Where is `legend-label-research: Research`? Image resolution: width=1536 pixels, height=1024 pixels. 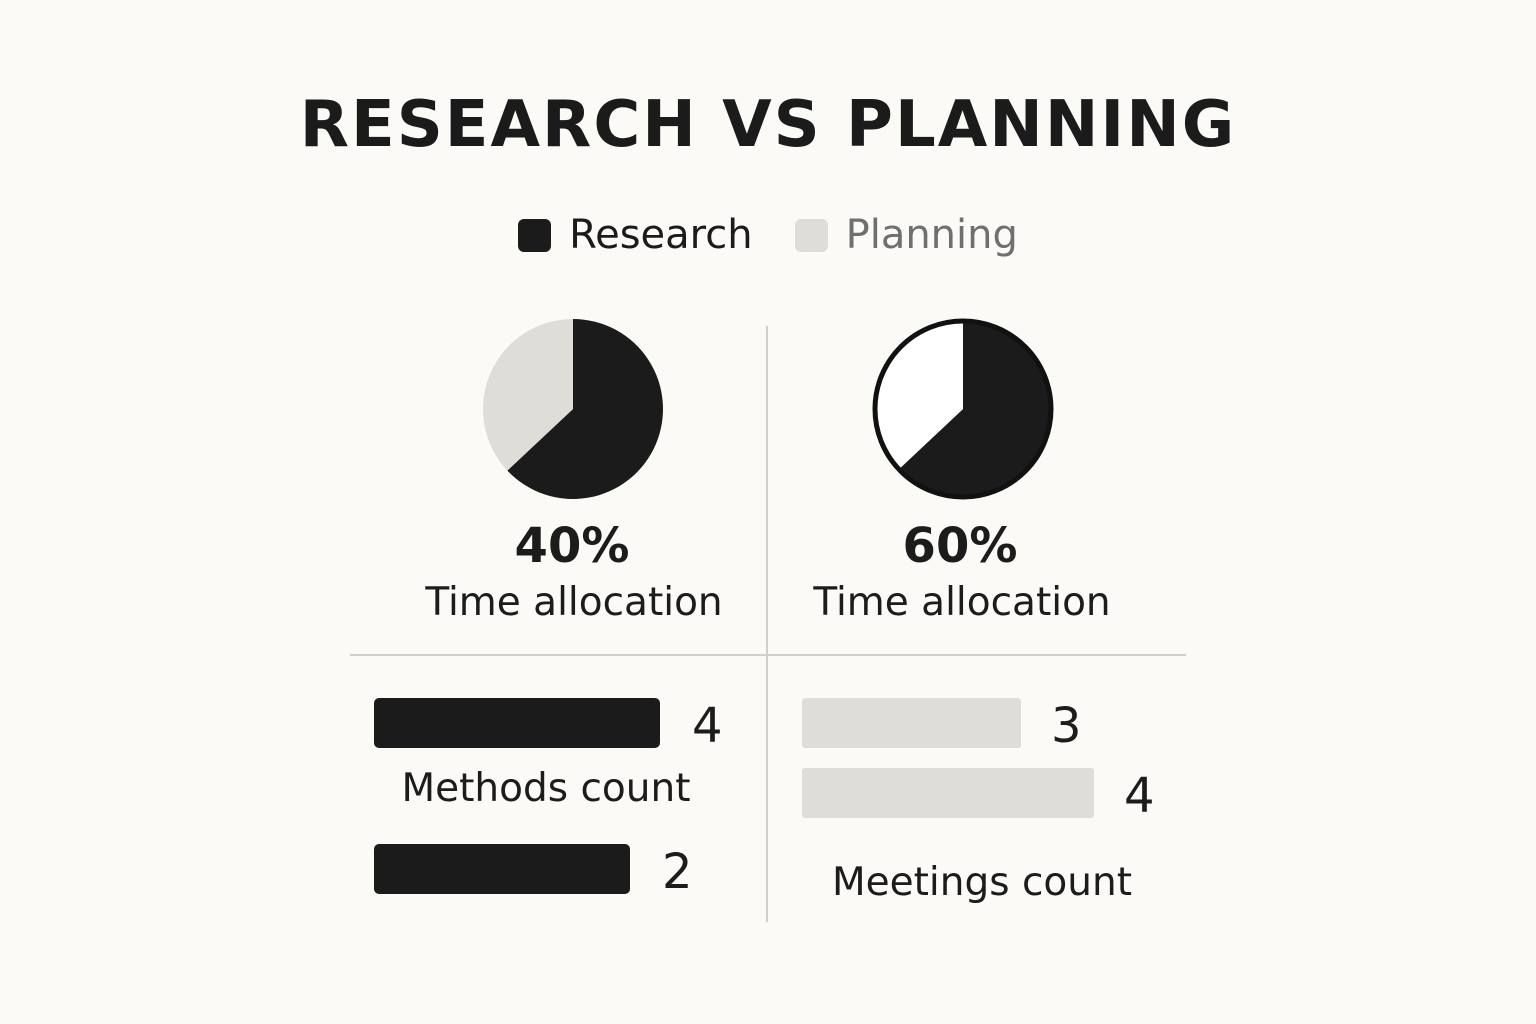 legend-label-research: Research is located at coordinates (661, 235).